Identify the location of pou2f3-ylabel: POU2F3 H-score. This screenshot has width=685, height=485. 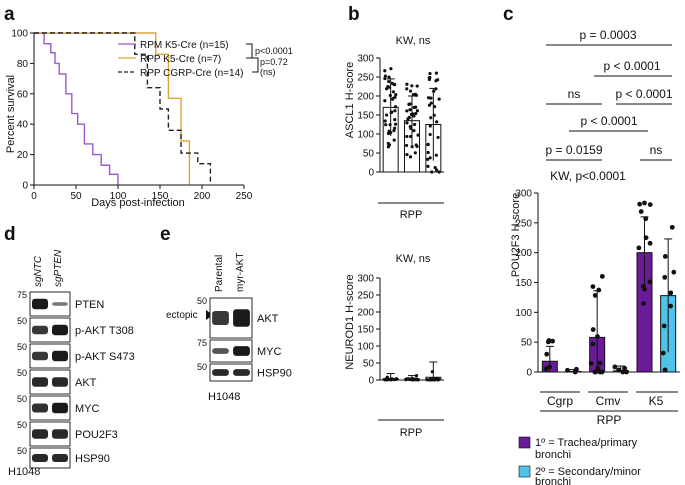
(516, 235).